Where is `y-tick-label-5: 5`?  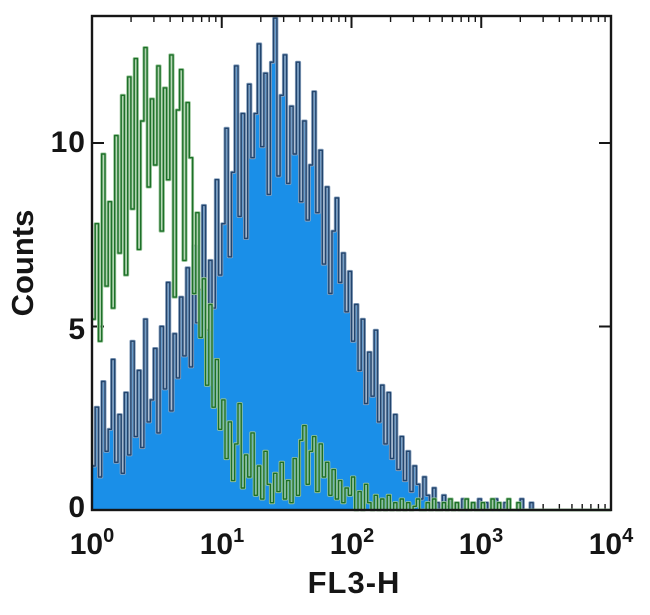
y-tick-label-5: 5 is located at coordinates (77, 329).